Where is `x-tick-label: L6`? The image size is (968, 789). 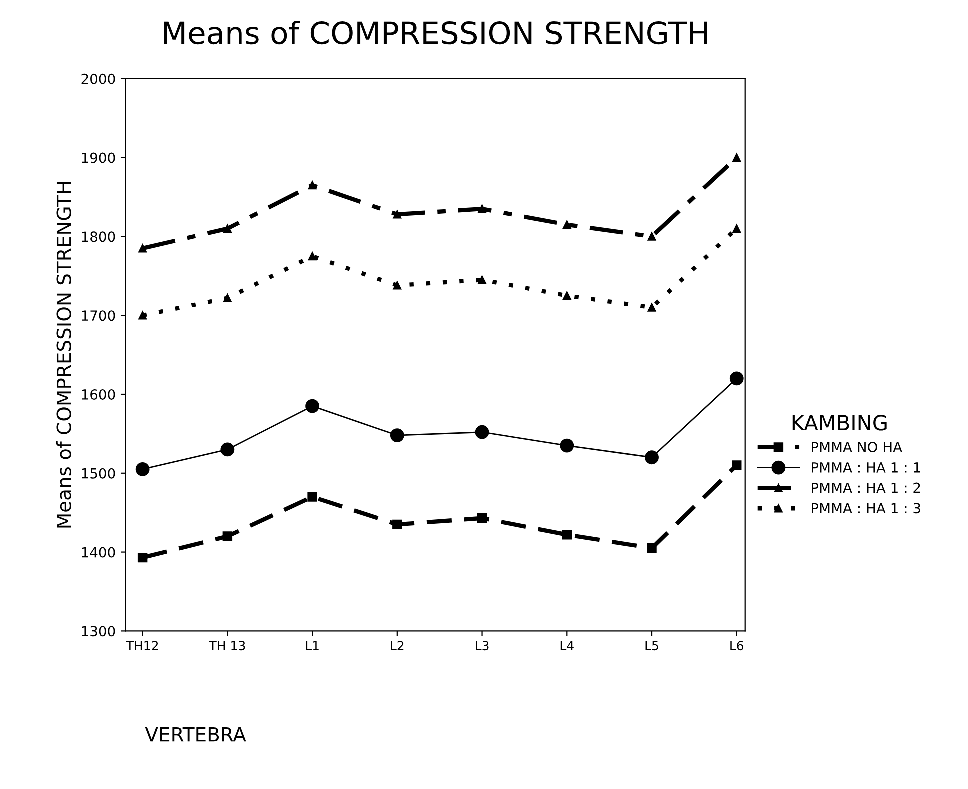
x-tick-label: L6 is located at coordinates (737, 646).